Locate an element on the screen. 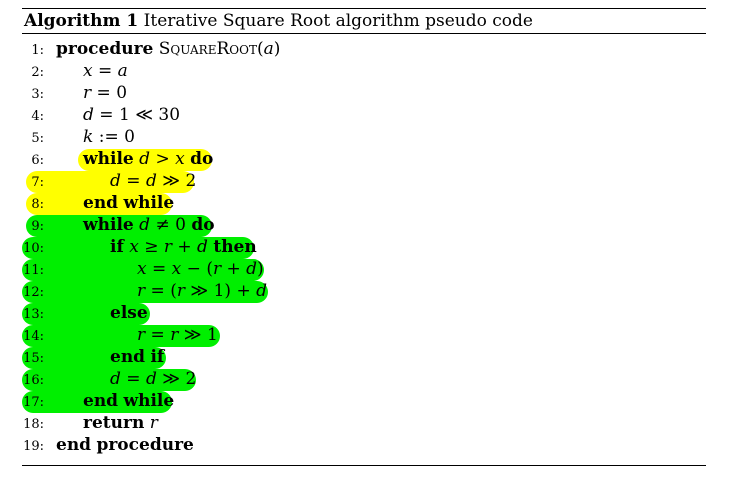  code-text: while d ≠ 0 do is located at coordinates (149, 225).